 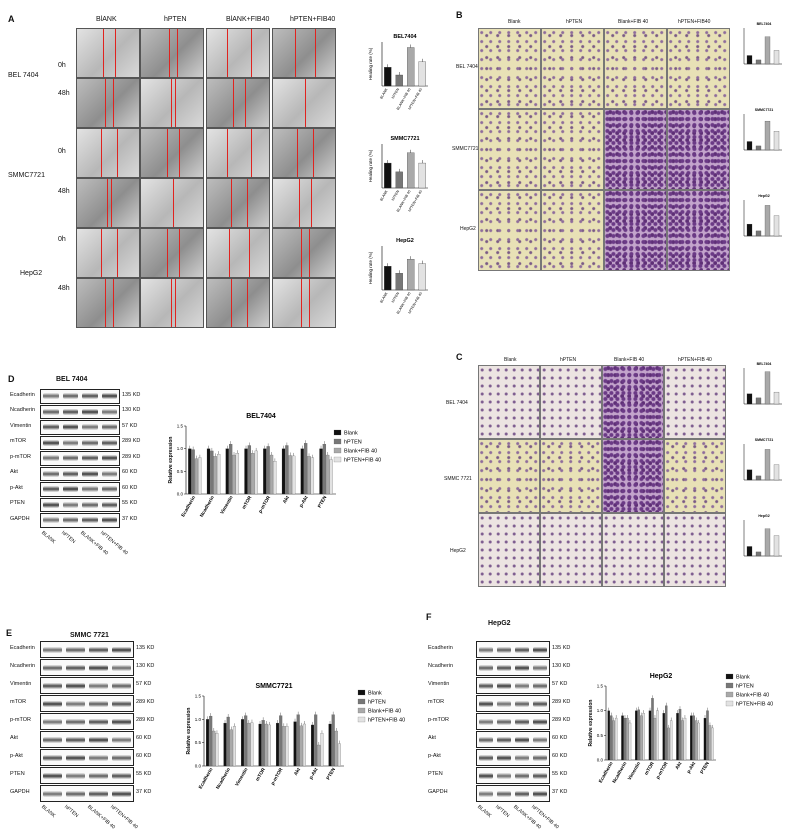 What do you see at coordinates (130, 503) in the screenshot?
I see `kd-label: 55 KD` at bounding box center [130, 503].